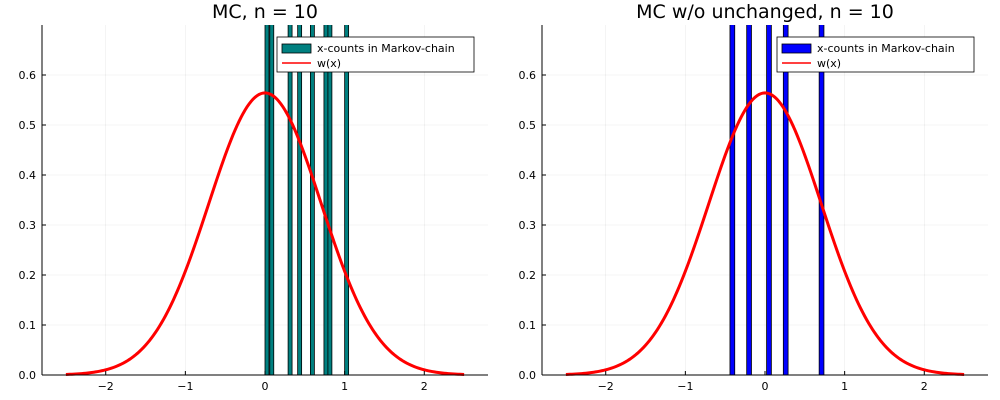 The height and width of the screenshot is (400, 1000). What do you see at coordinates (265, 12) in the screenshot?
I see `chart-title: MC, n = 10` at bounding box center [265, 12].